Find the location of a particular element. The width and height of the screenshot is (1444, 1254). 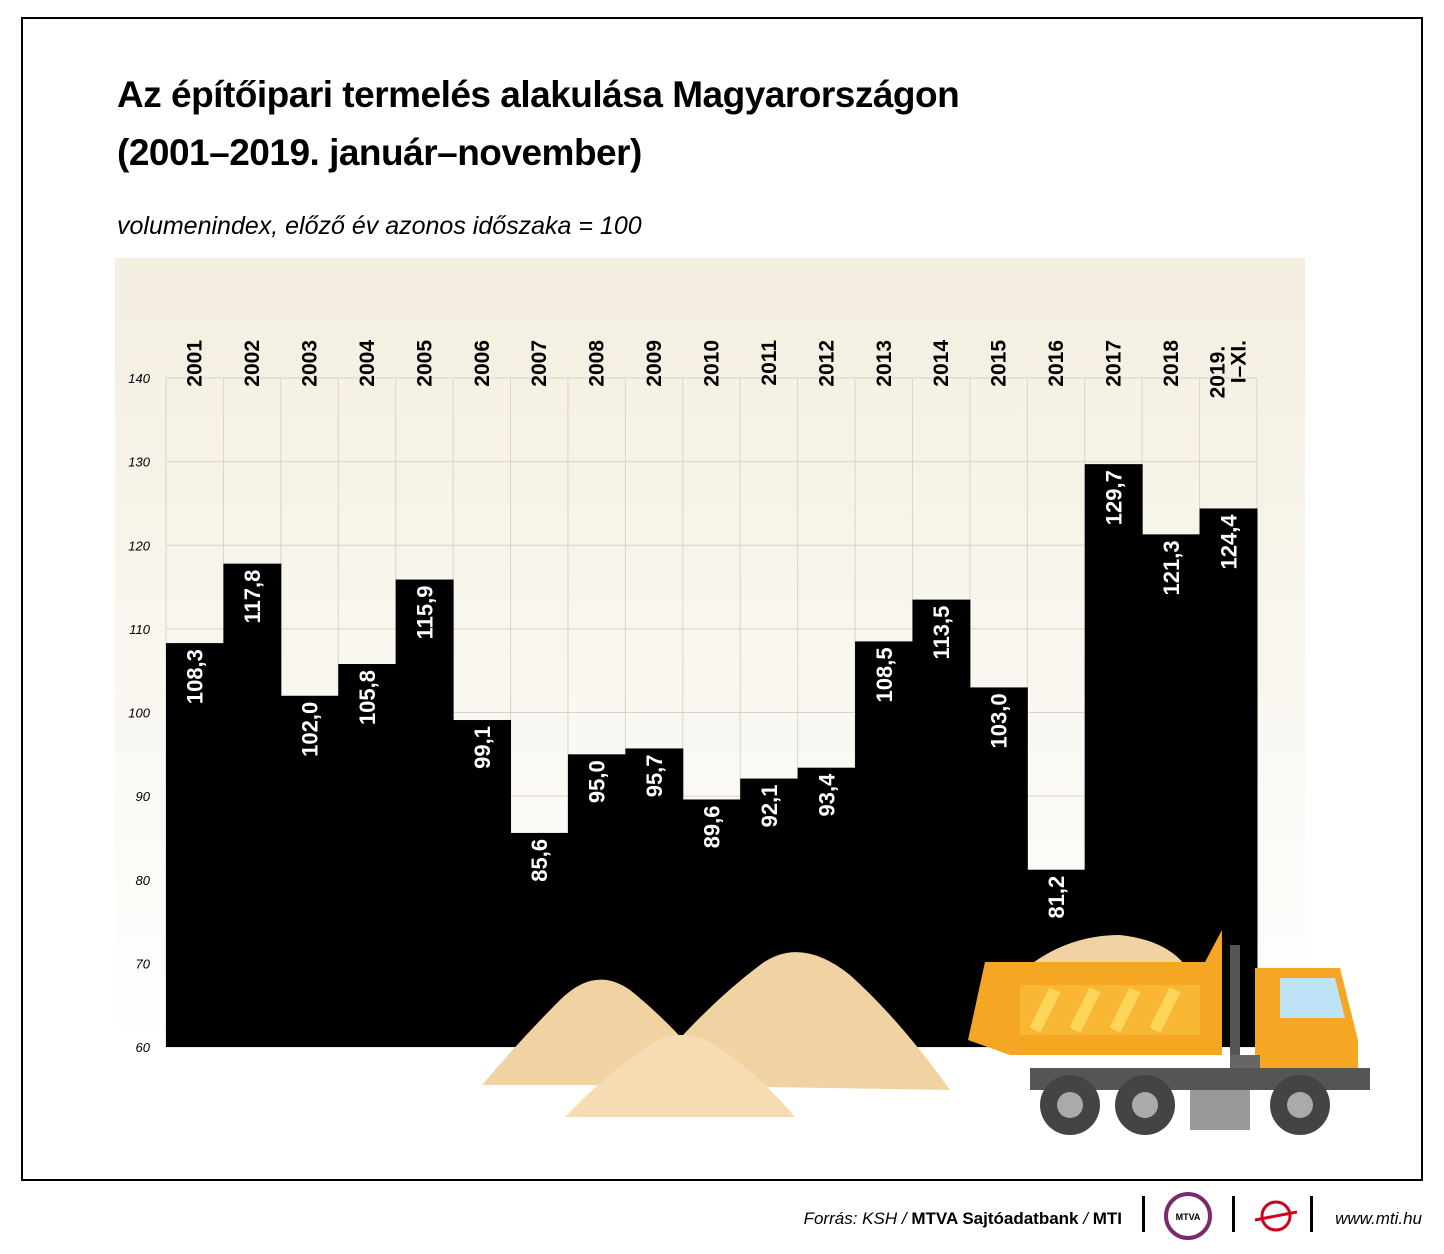

x-tick-label: 2004 is located at coordinates (367, 363).